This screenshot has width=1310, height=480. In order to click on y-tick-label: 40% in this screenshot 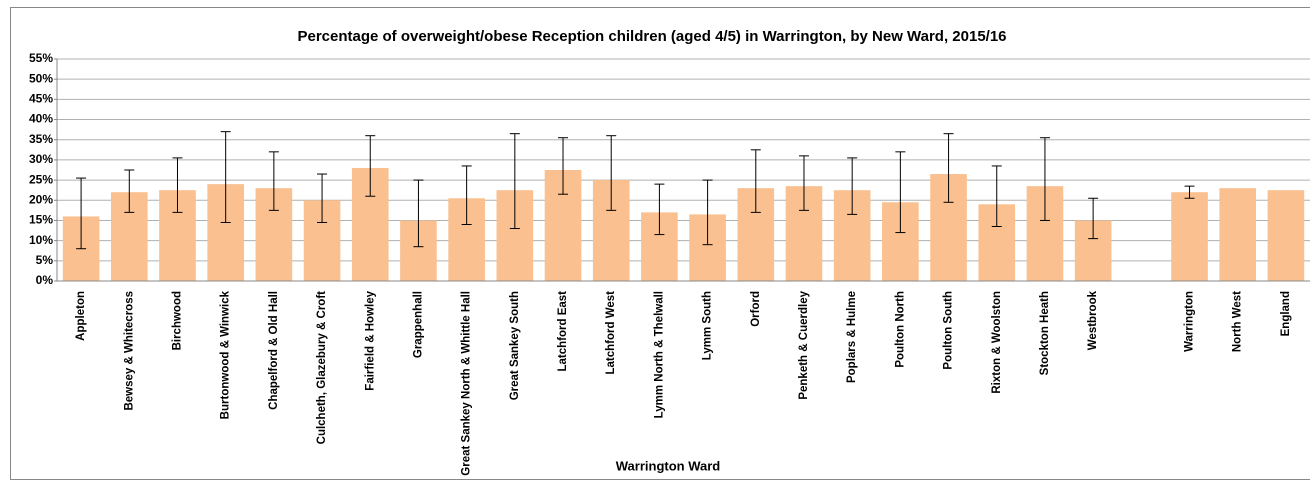, I will do `click(41, 119)`.